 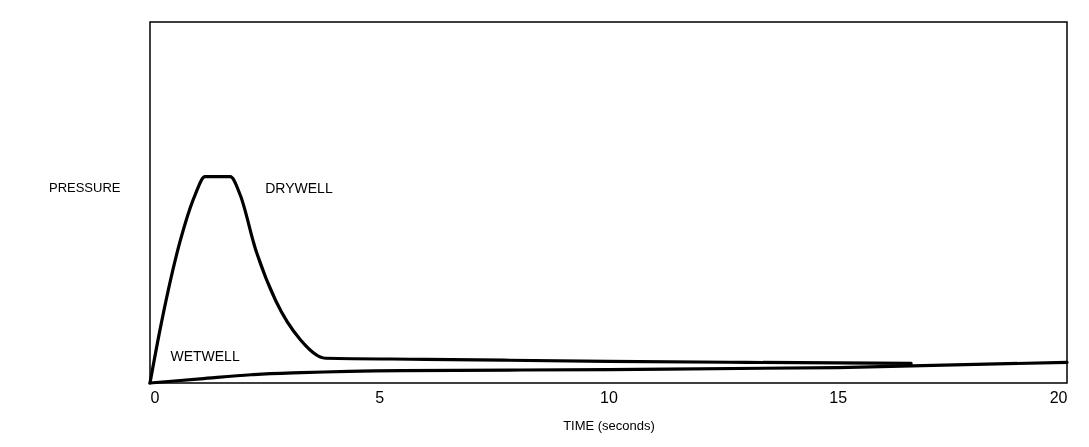 What do you see at coordinates (155, 397) in the screenshot?
I see `x-tick-label: 0` at bounding box center [155, 397].